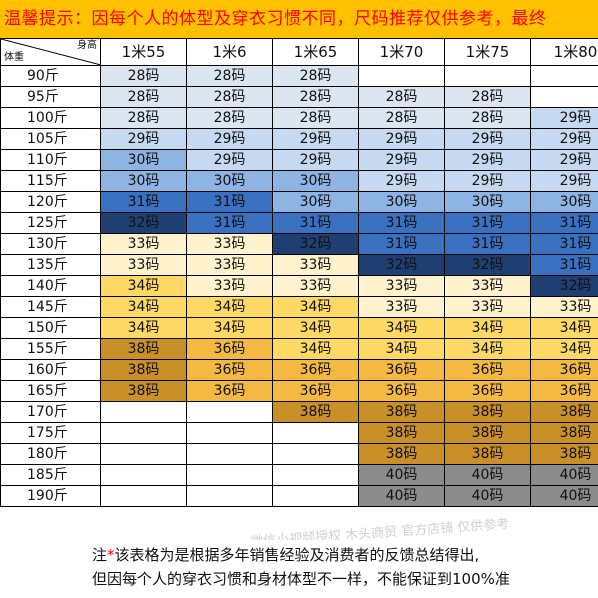  What do you see at coordinates (50, 223) in the screenshot?
I see `weight-cell: 125斤` at bounding box center [50, 223].